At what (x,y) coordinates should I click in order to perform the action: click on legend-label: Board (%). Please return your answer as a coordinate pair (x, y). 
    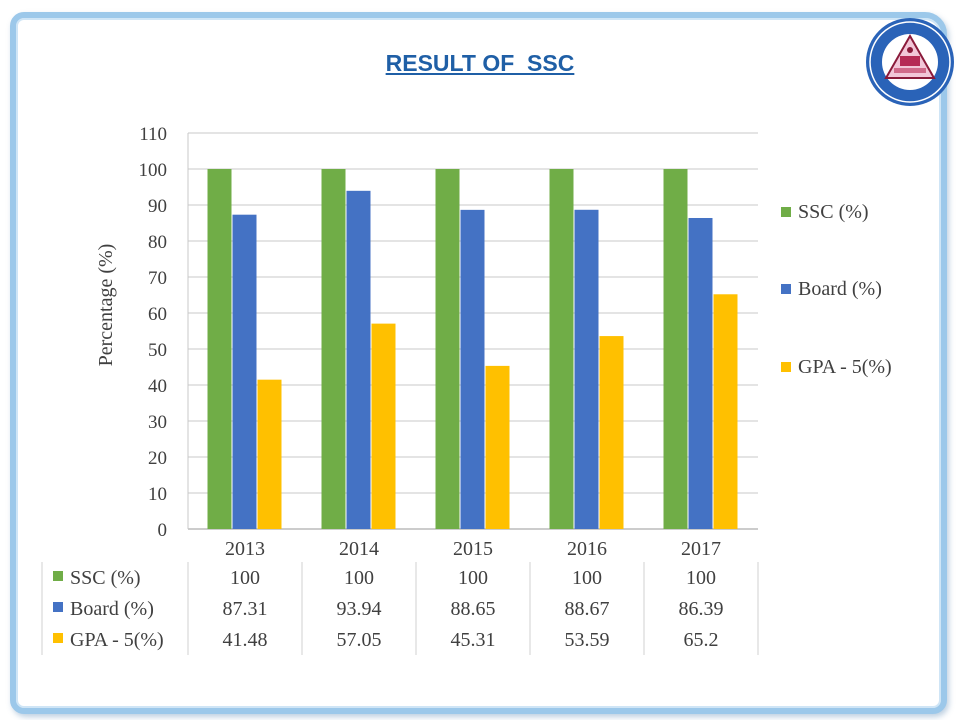
    Looking at the image, I should click on (840, 289).